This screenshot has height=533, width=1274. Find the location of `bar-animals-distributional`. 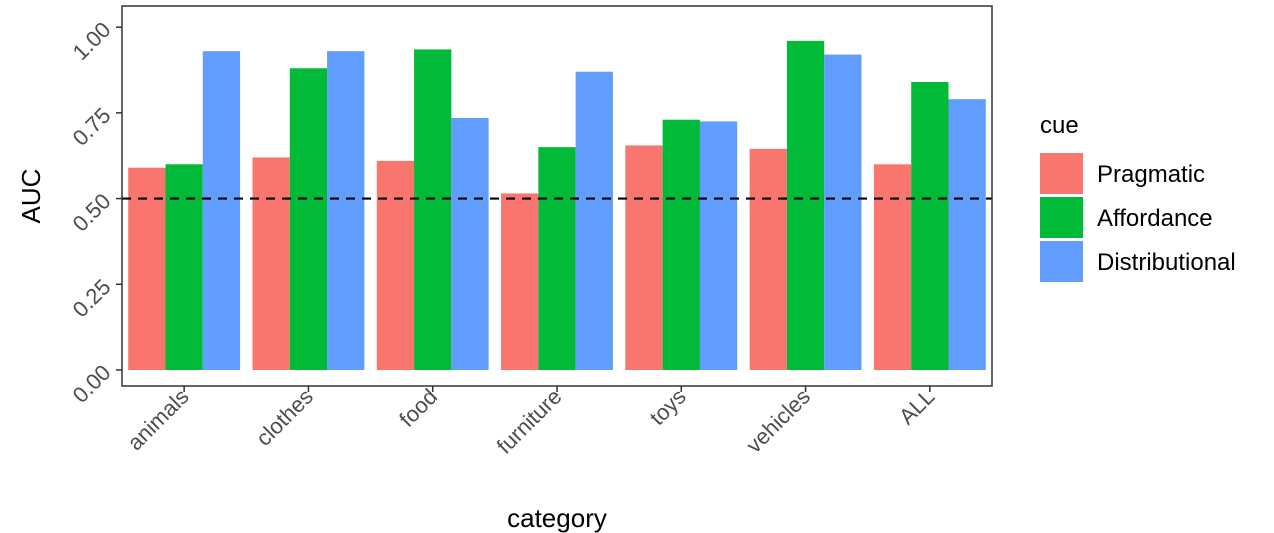

bar-animals-distributional is located at coordinates (221, 211).